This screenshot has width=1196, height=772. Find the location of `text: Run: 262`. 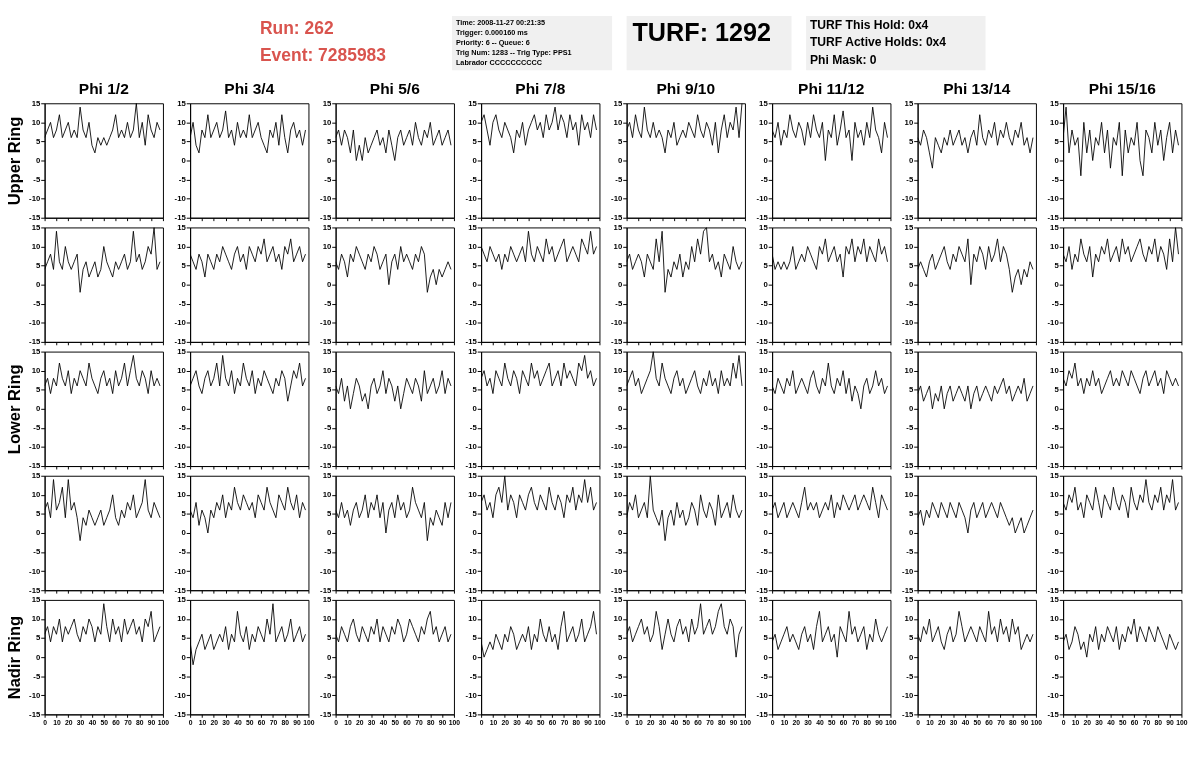

text: Run: 262 is located at coordinates (296, 28).